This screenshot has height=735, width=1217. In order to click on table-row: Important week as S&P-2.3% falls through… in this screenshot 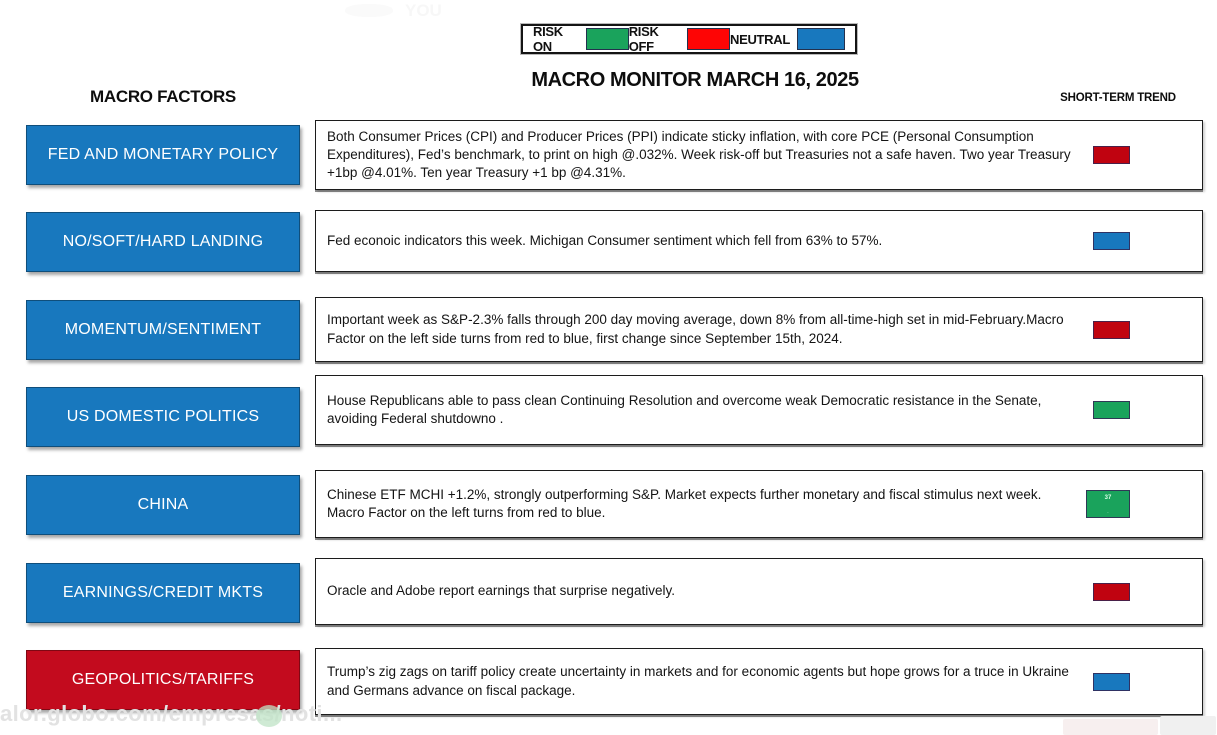, I will do `click(608, 329)`.